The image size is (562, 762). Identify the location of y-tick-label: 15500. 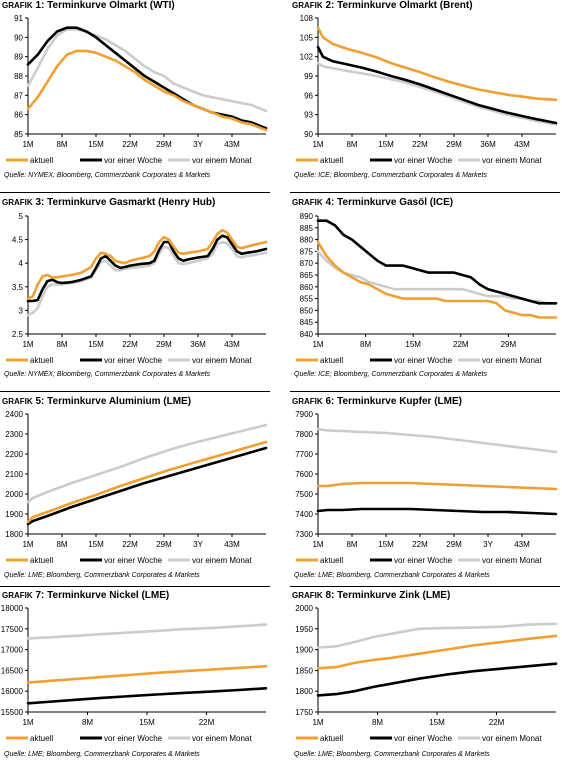
(12, 712).